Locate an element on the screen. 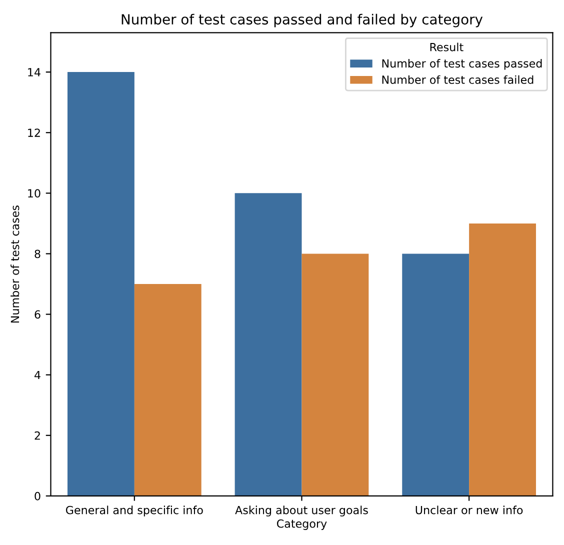  x-axis-title: Category is located at coordinates (301, 524).